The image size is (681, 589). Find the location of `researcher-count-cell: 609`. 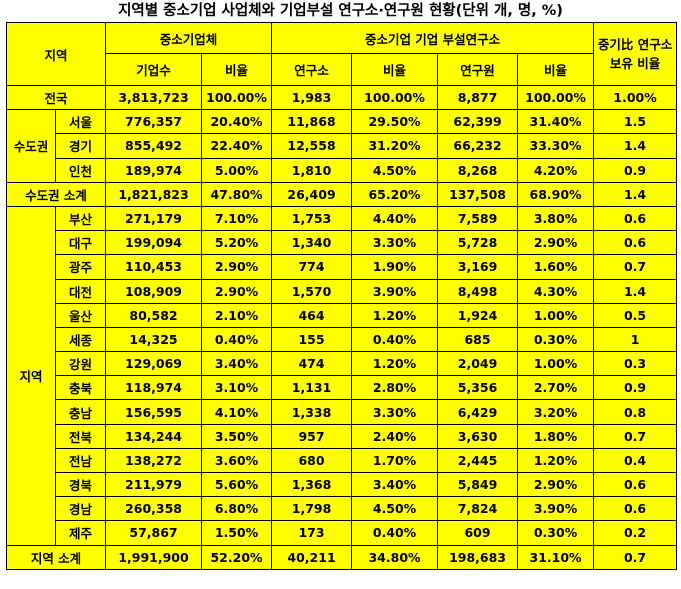

researcher-count-cell: 609 is located at coordinates (478, 533).